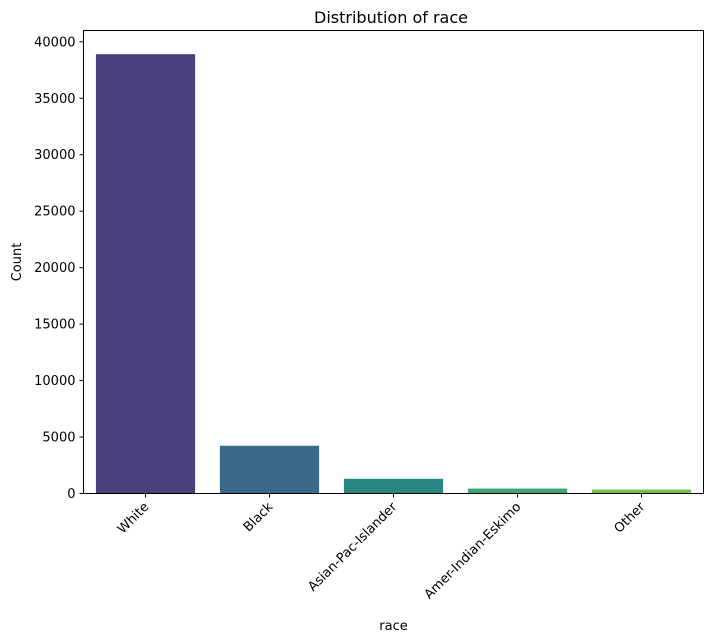 This screenshot has width=713, height=641. What do you see at coordinates (393, 626) in the screenshot?
I see `x-axis-label: race` at bounding box center [393, 626].